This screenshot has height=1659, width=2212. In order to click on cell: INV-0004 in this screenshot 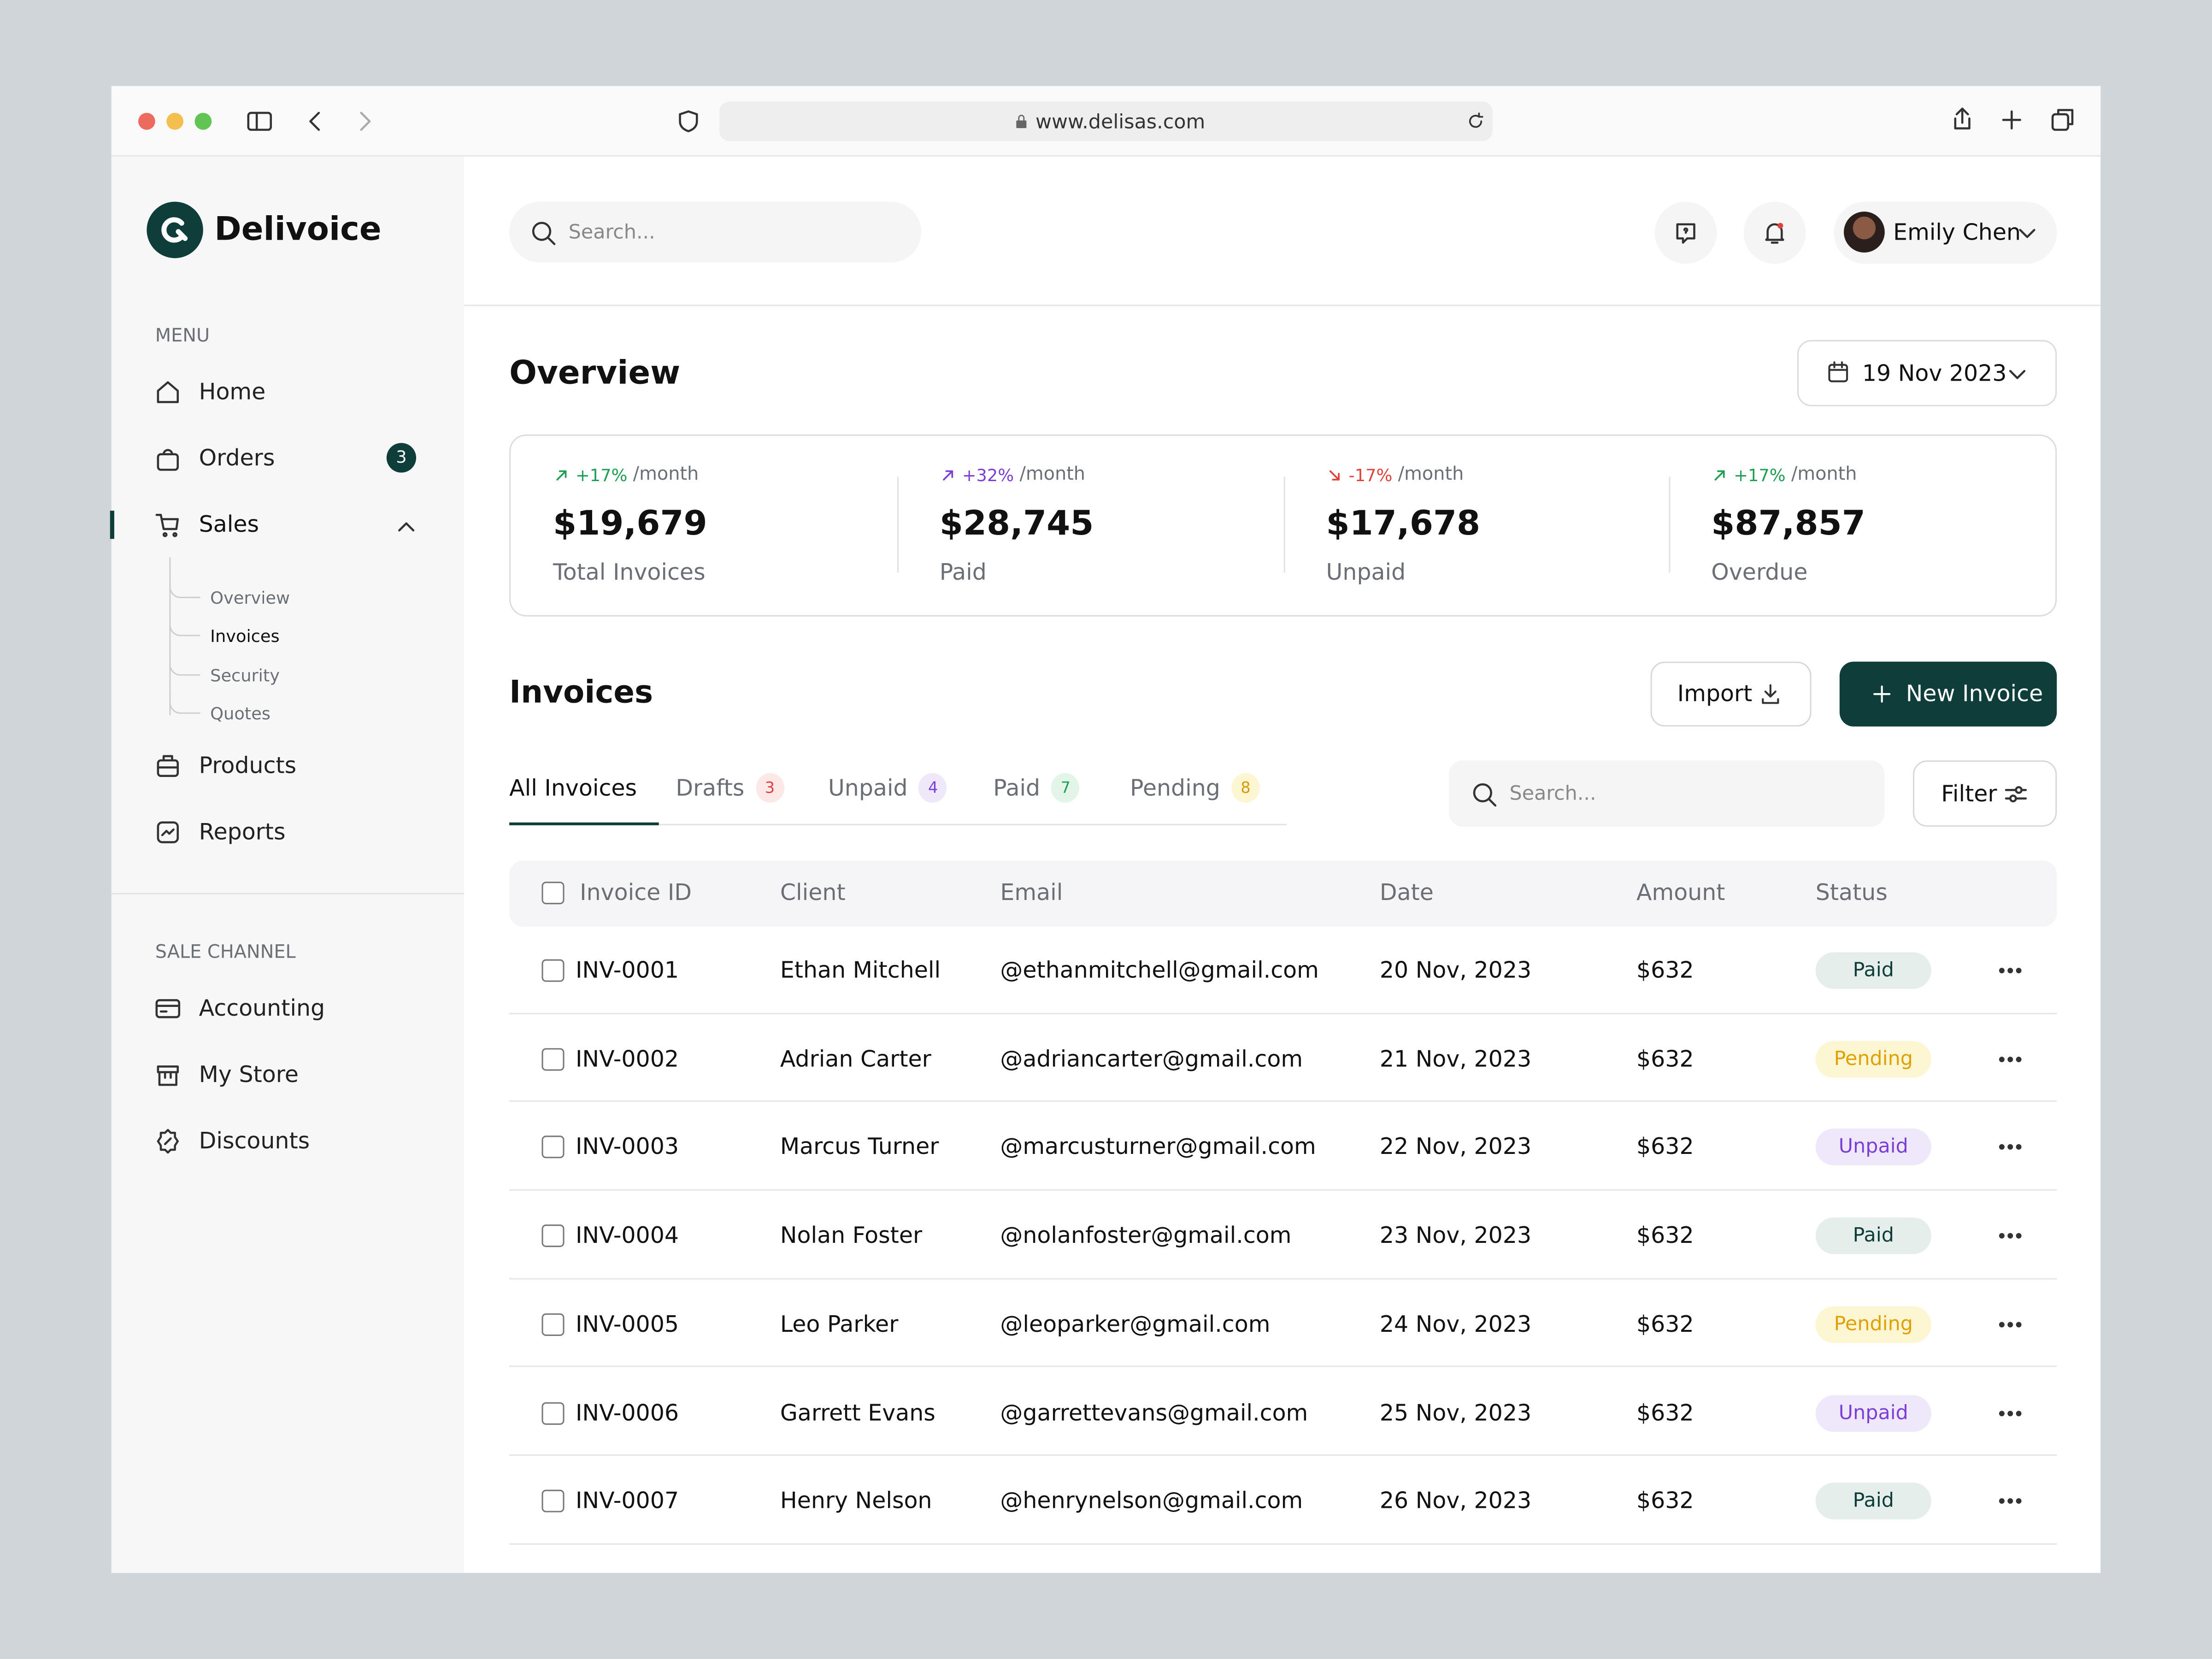, I will do `click(627, 1235)`.